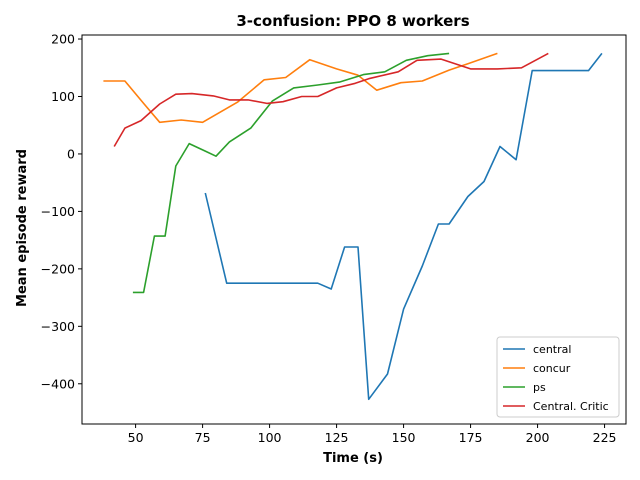  Describe the element at coordinates (352, 21) in the screenshot. I see `chart-title: 3-confusion: PPO 8 workers` at that location.